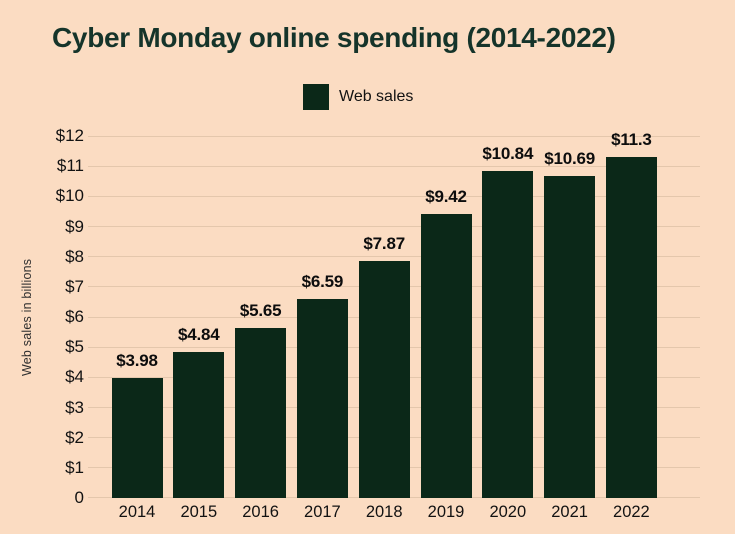 The image size is (735, 534). I want to click on y-tick-label: $2, so click(74, 437).